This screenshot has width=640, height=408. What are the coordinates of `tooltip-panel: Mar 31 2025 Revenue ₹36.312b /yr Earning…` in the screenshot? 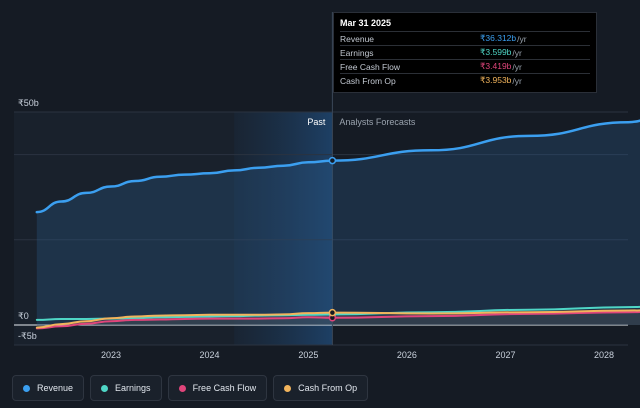 It's located at (465, 52).